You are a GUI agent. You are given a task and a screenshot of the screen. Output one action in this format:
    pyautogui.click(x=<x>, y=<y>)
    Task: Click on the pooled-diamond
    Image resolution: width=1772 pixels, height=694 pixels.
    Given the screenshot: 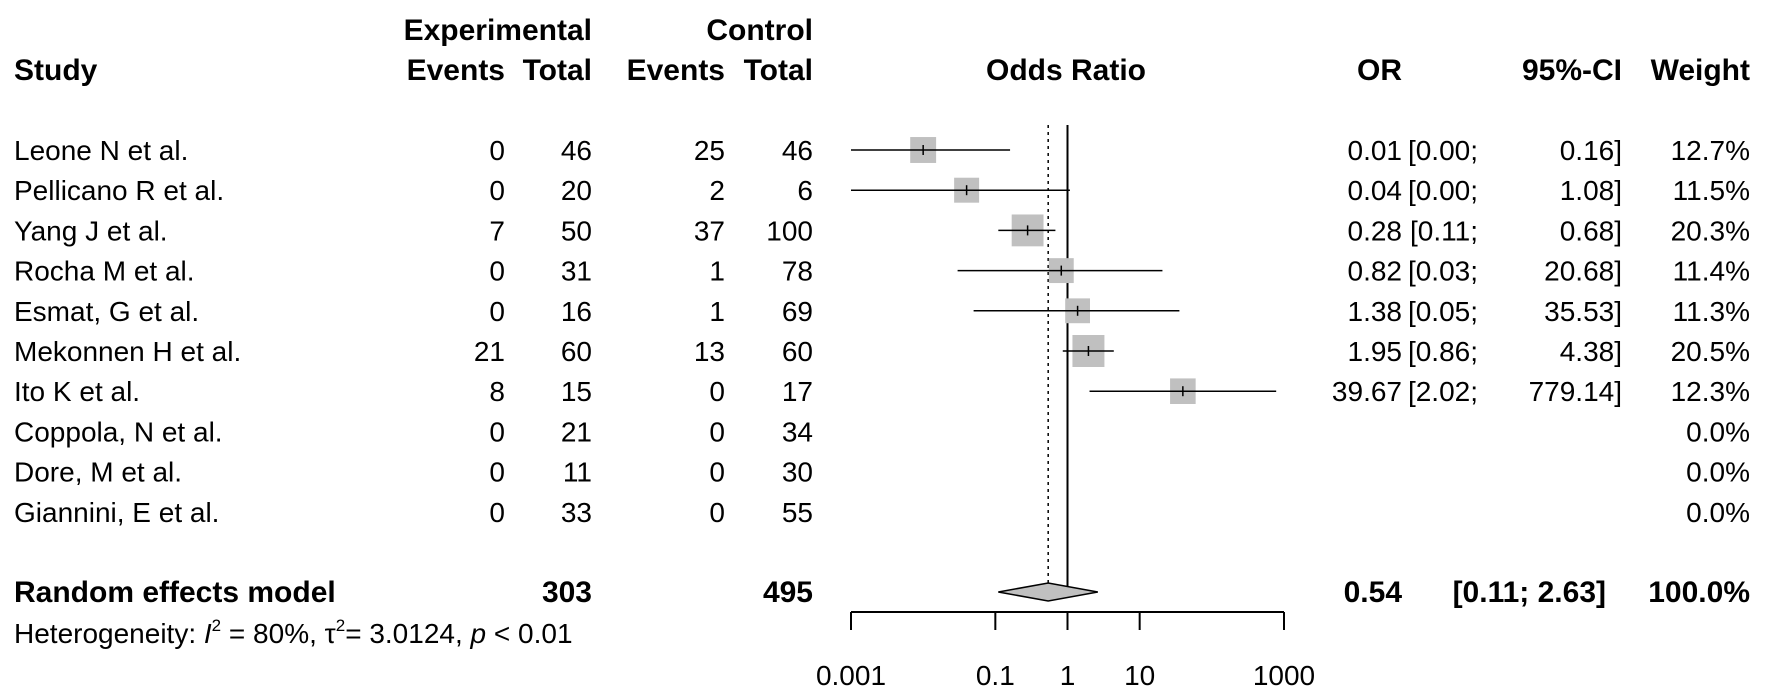 What is the action you would take?
    pyautogui.click(x=1048, y=592)
    